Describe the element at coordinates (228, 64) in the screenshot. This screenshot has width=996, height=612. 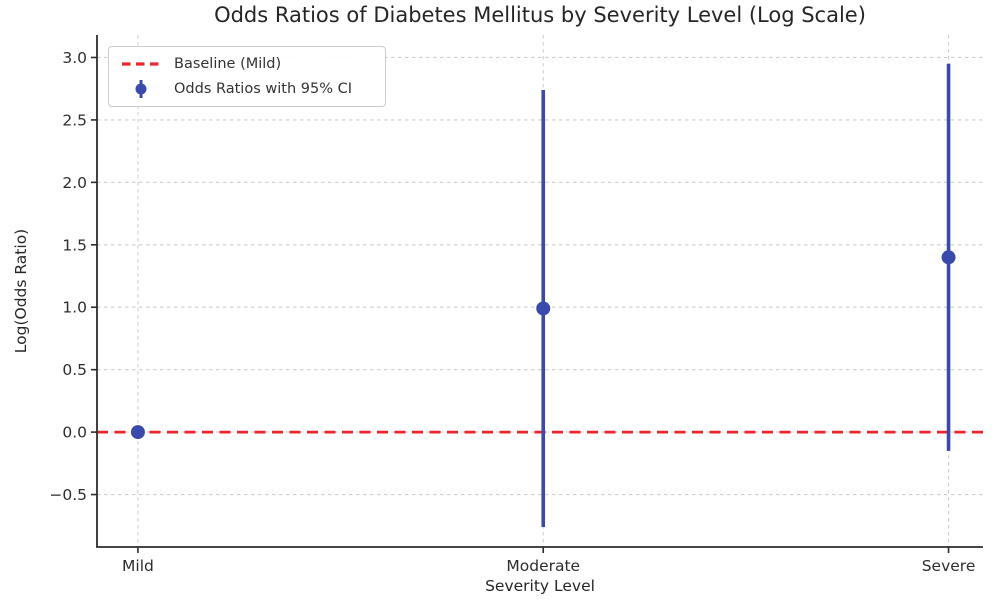
I see `legend-label: Baseline (Mild)` at that location.